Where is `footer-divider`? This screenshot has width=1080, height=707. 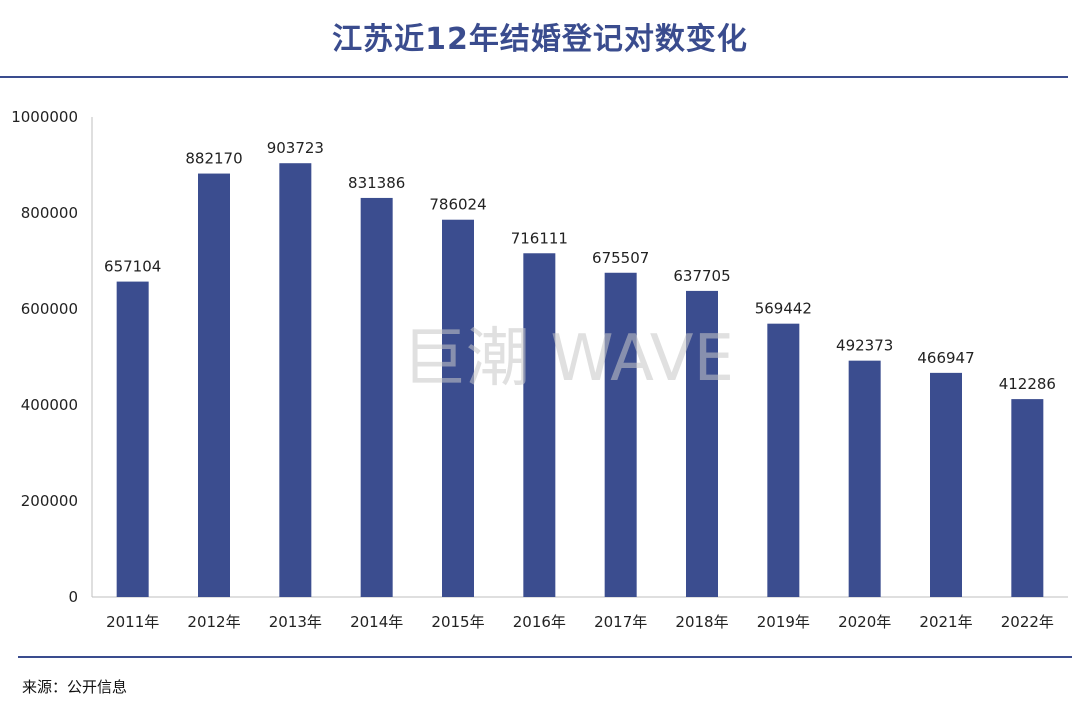
footer-divider is located at coordinates (545, 657).